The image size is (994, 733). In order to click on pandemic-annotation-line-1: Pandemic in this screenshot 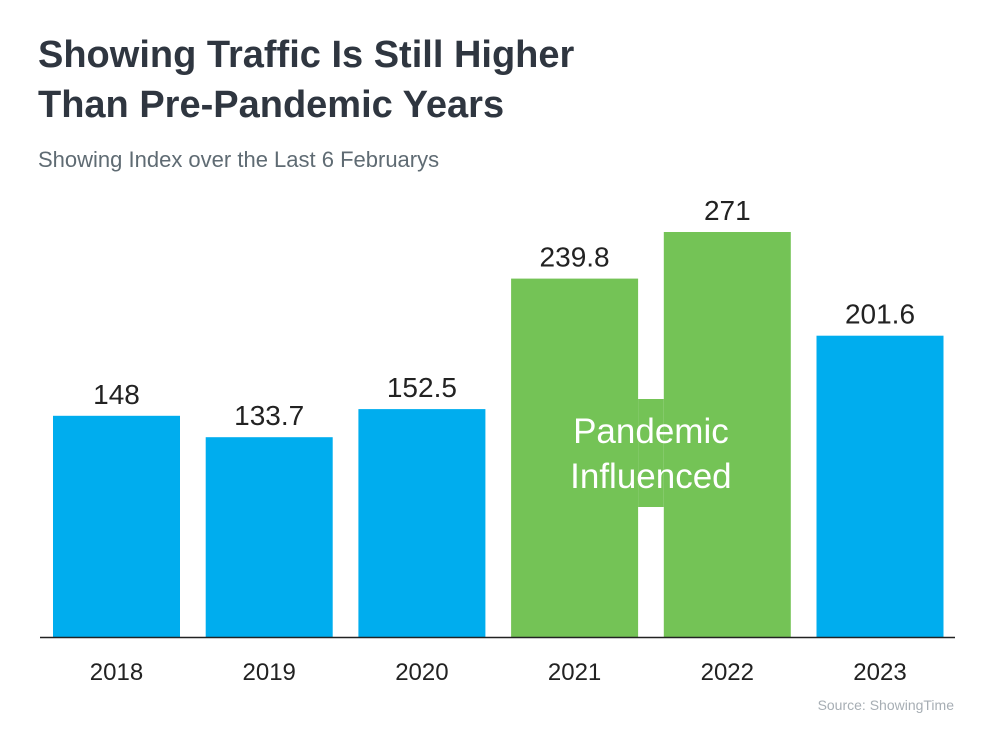, I will do `click(651, 431)`.